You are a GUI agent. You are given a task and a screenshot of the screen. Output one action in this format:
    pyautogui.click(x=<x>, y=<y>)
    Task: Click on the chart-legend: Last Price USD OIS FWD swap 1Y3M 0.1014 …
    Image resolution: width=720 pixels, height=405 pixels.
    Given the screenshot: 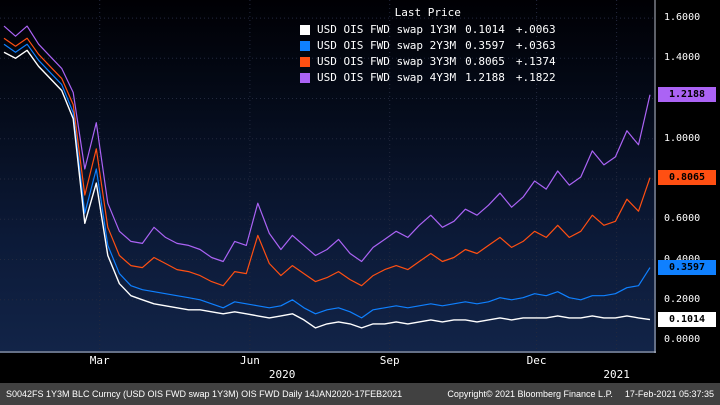 What is the action you would take?
    pyautogui.click(x=428, y=45)
    